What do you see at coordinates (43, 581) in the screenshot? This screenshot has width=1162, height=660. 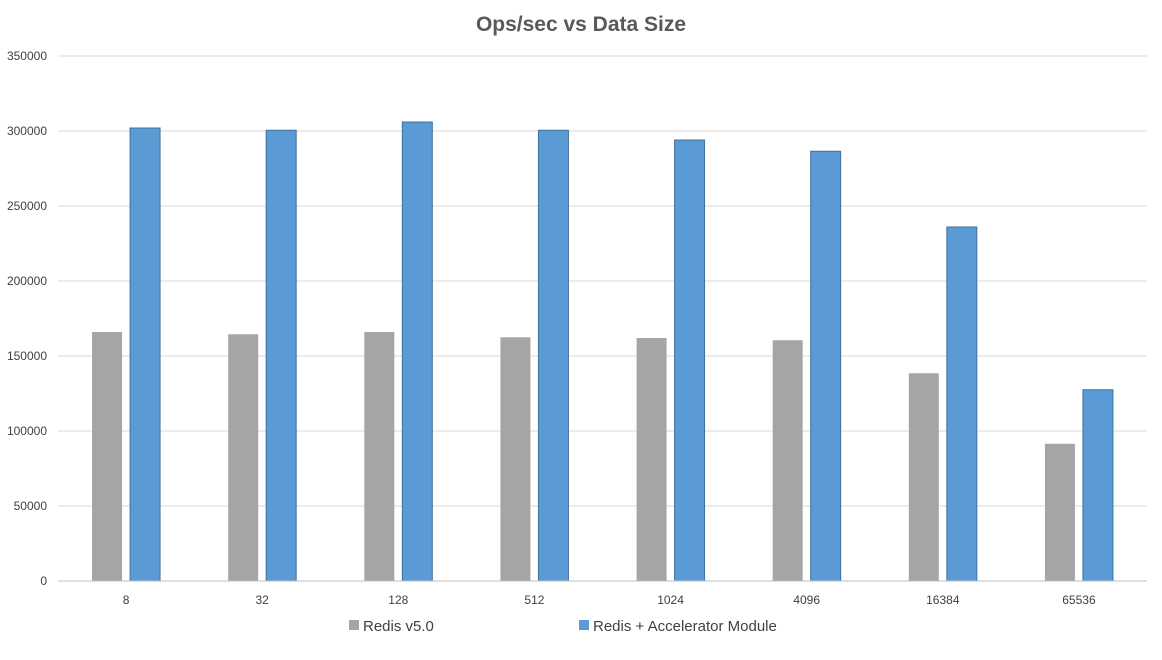 I see `y-tick-label: 0` at bounding box center [43, 581].